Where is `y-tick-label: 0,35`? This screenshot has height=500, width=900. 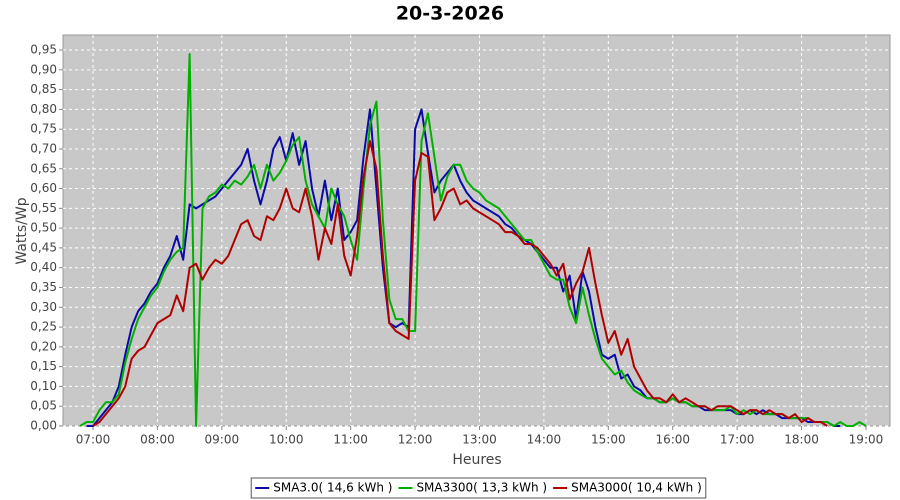 y-tick-label: 0,35 is located at coordinates (43, 287).